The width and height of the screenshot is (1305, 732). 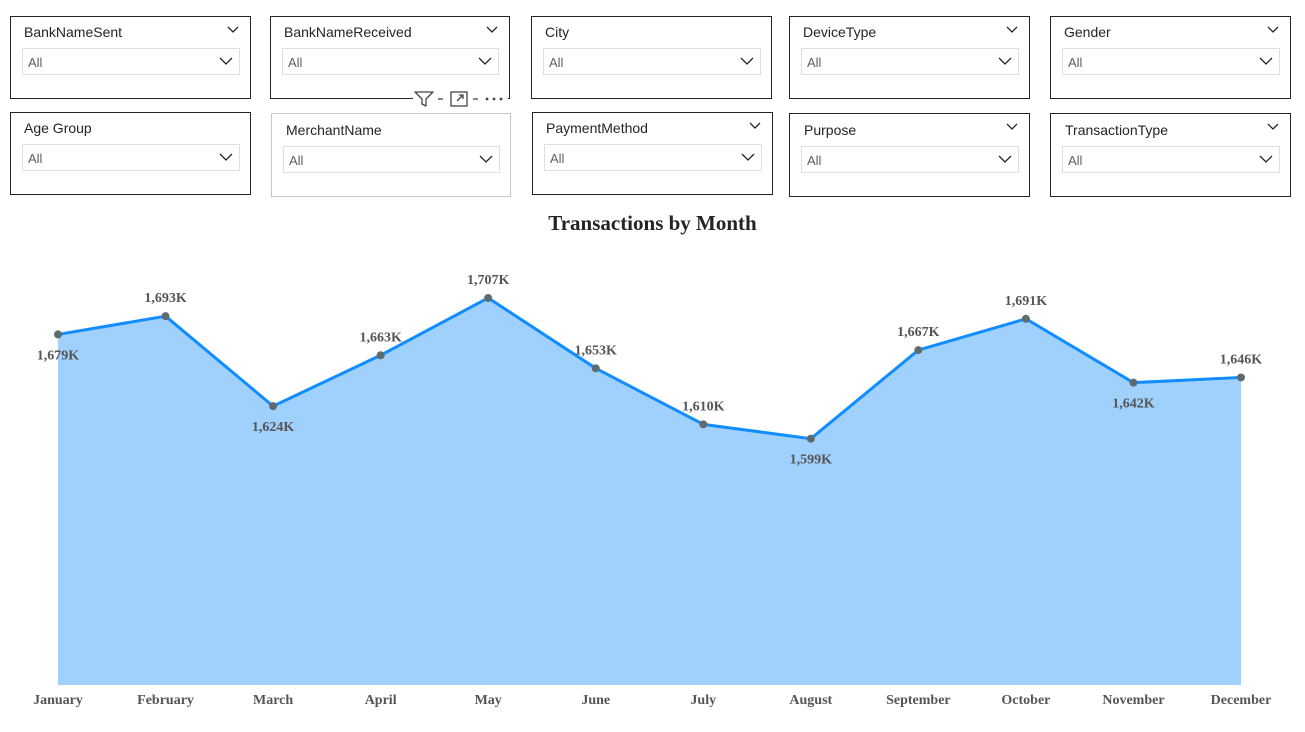 I want to click on filter-icon, so click(x=424, y=99).